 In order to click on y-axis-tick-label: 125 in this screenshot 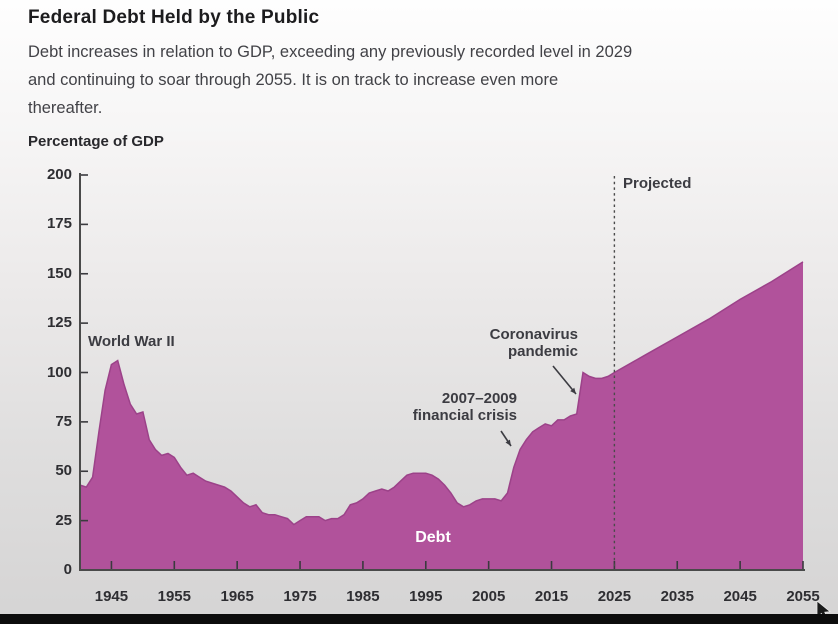, I will do `click(59, 323)`.